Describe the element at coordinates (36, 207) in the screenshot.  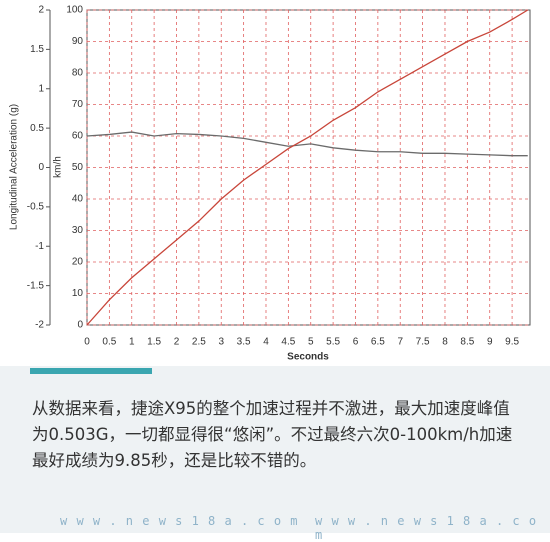
I see `y-tick-label: -0.5` at that location.